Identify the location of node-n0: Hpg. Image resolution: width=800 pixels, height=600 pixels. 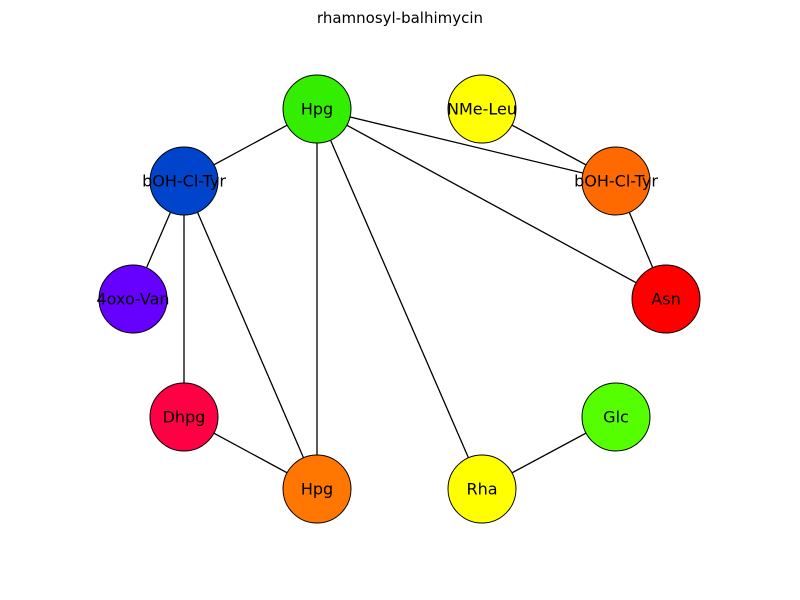
(317, 109).